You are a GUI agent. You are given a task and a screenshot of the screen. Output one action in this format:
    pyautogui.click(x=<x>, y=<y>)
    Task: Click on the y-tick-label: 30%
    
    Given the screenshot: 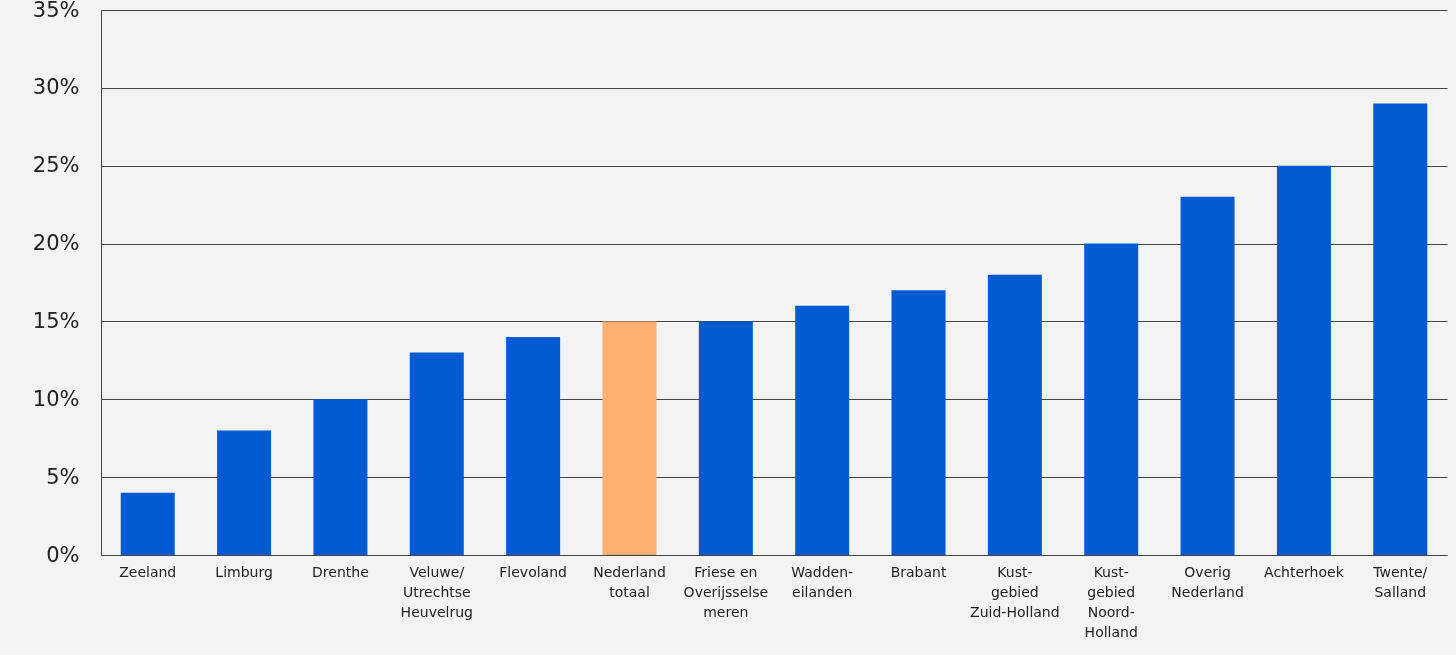 What is the action you would take?
    pyautogui.click(x=56, y=87)
    